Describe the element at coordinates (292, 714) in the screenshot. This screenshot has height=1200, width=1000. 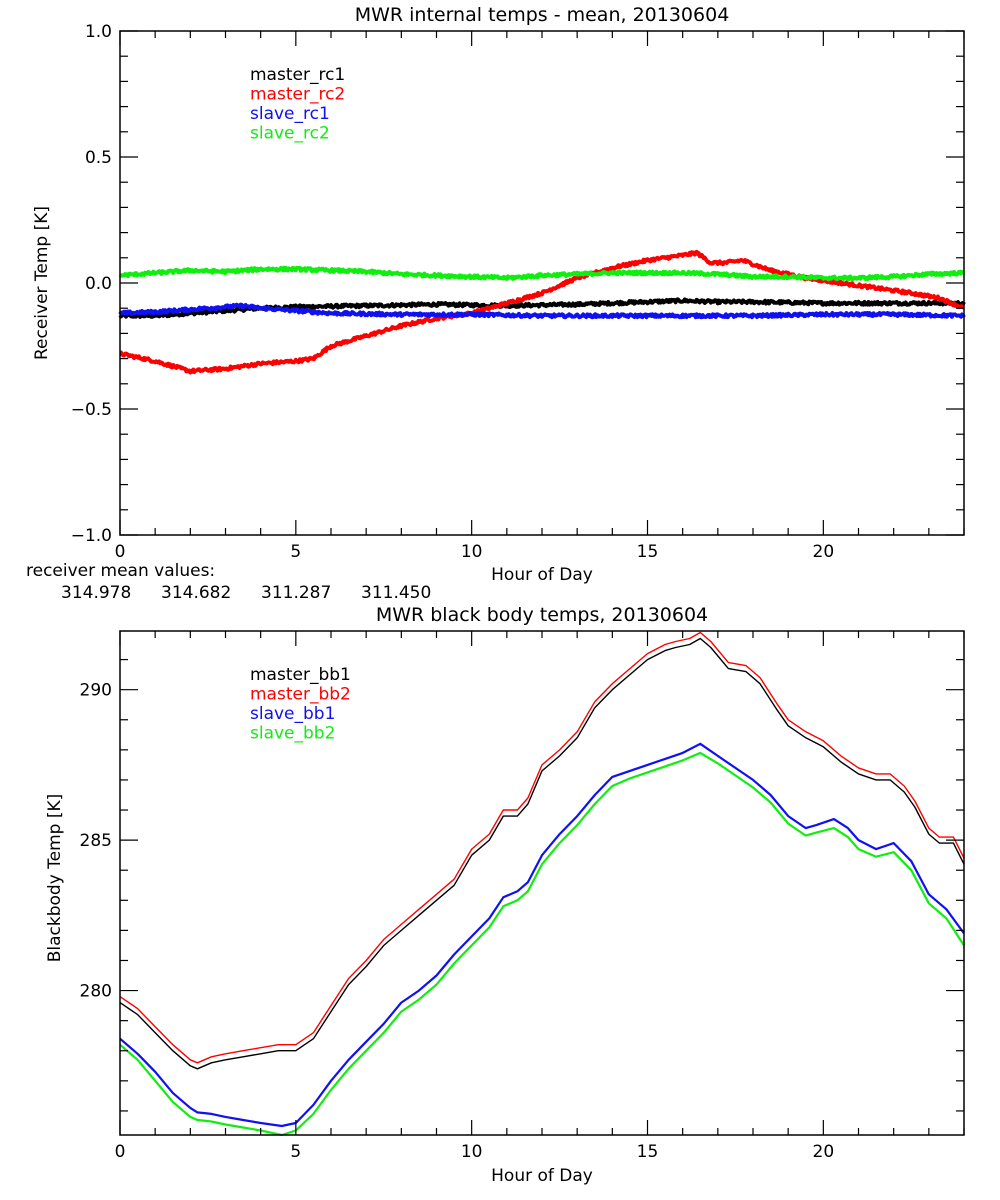
I see `legend-entry-slave-bb1: slave_bb1` at that location.